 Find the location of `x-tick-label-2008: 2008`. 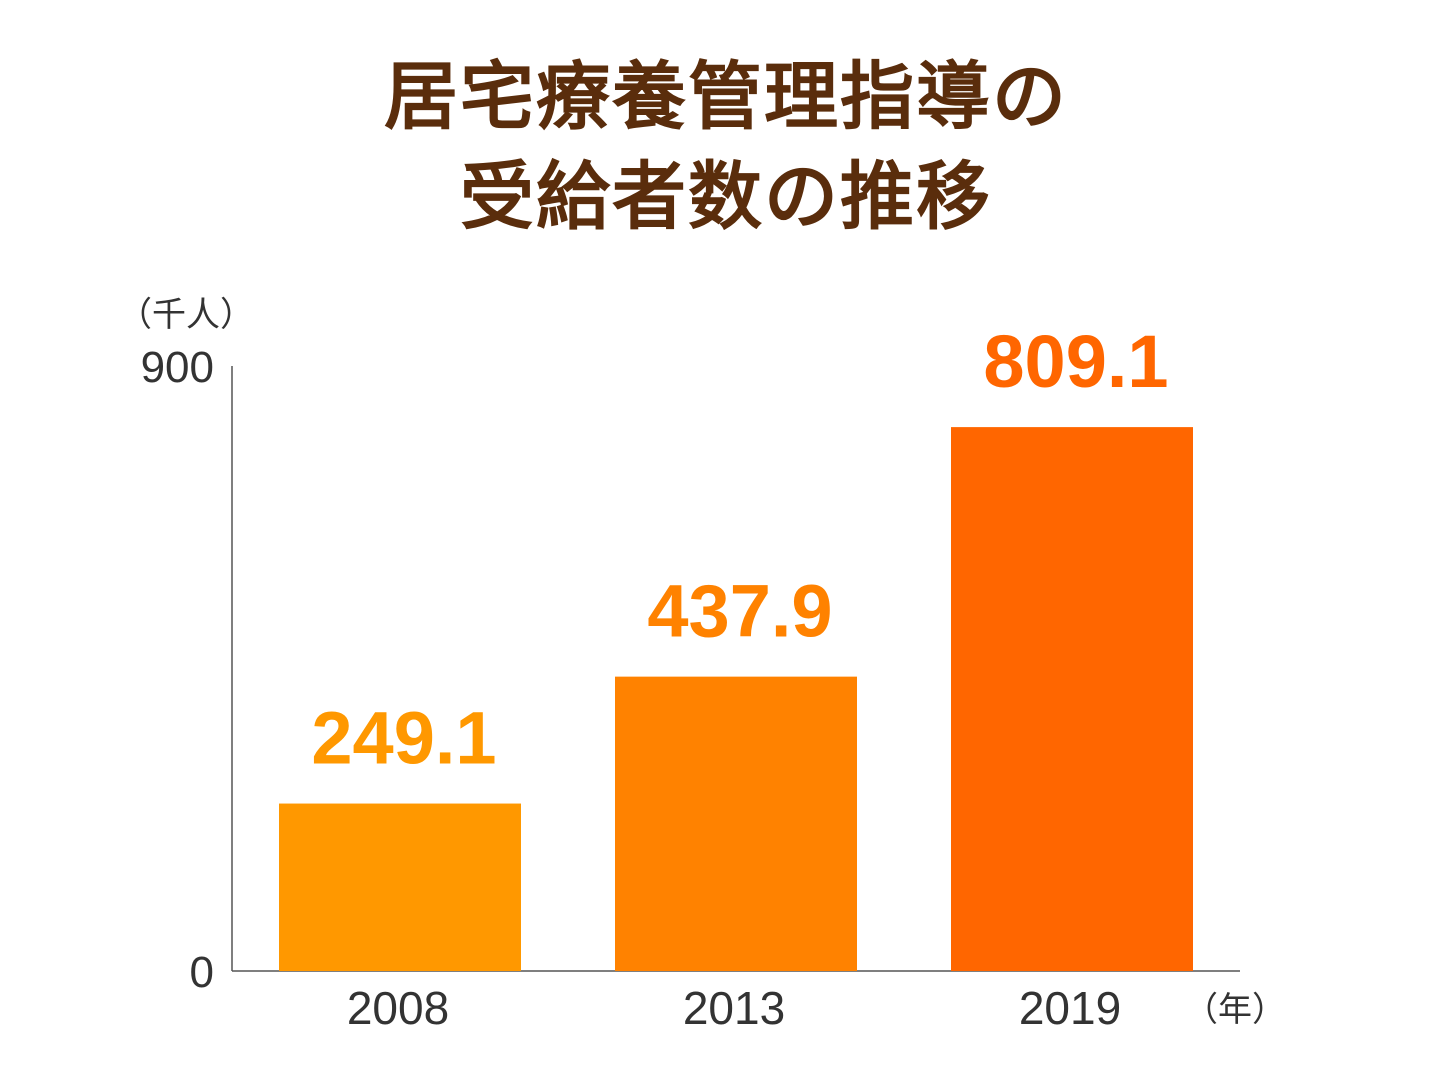

x-tick-label-2008: 2008 is located at coordinates (398, 1008).